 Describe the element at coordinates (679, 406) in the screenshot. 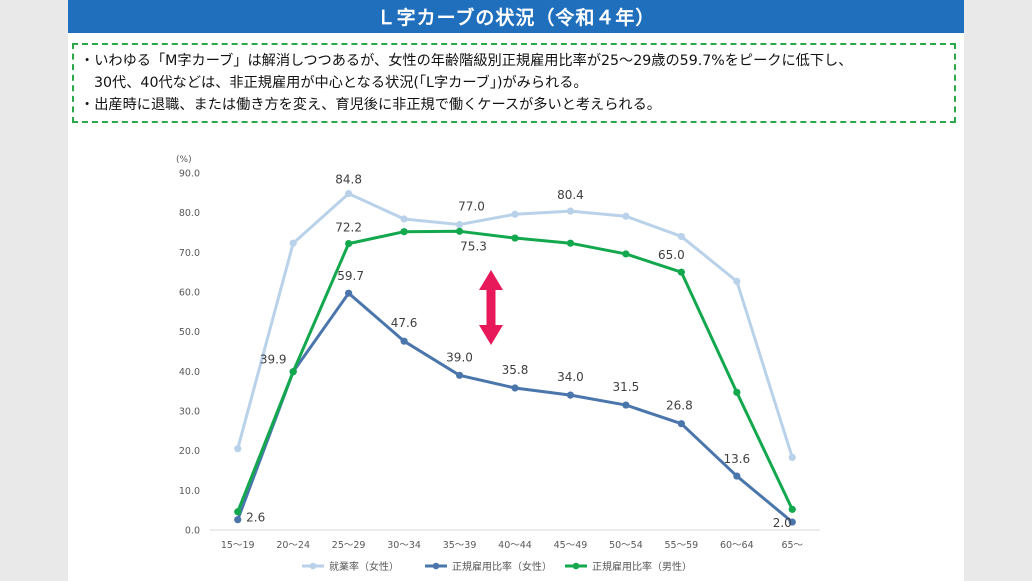

I see `data-label: 26.8` at that location.